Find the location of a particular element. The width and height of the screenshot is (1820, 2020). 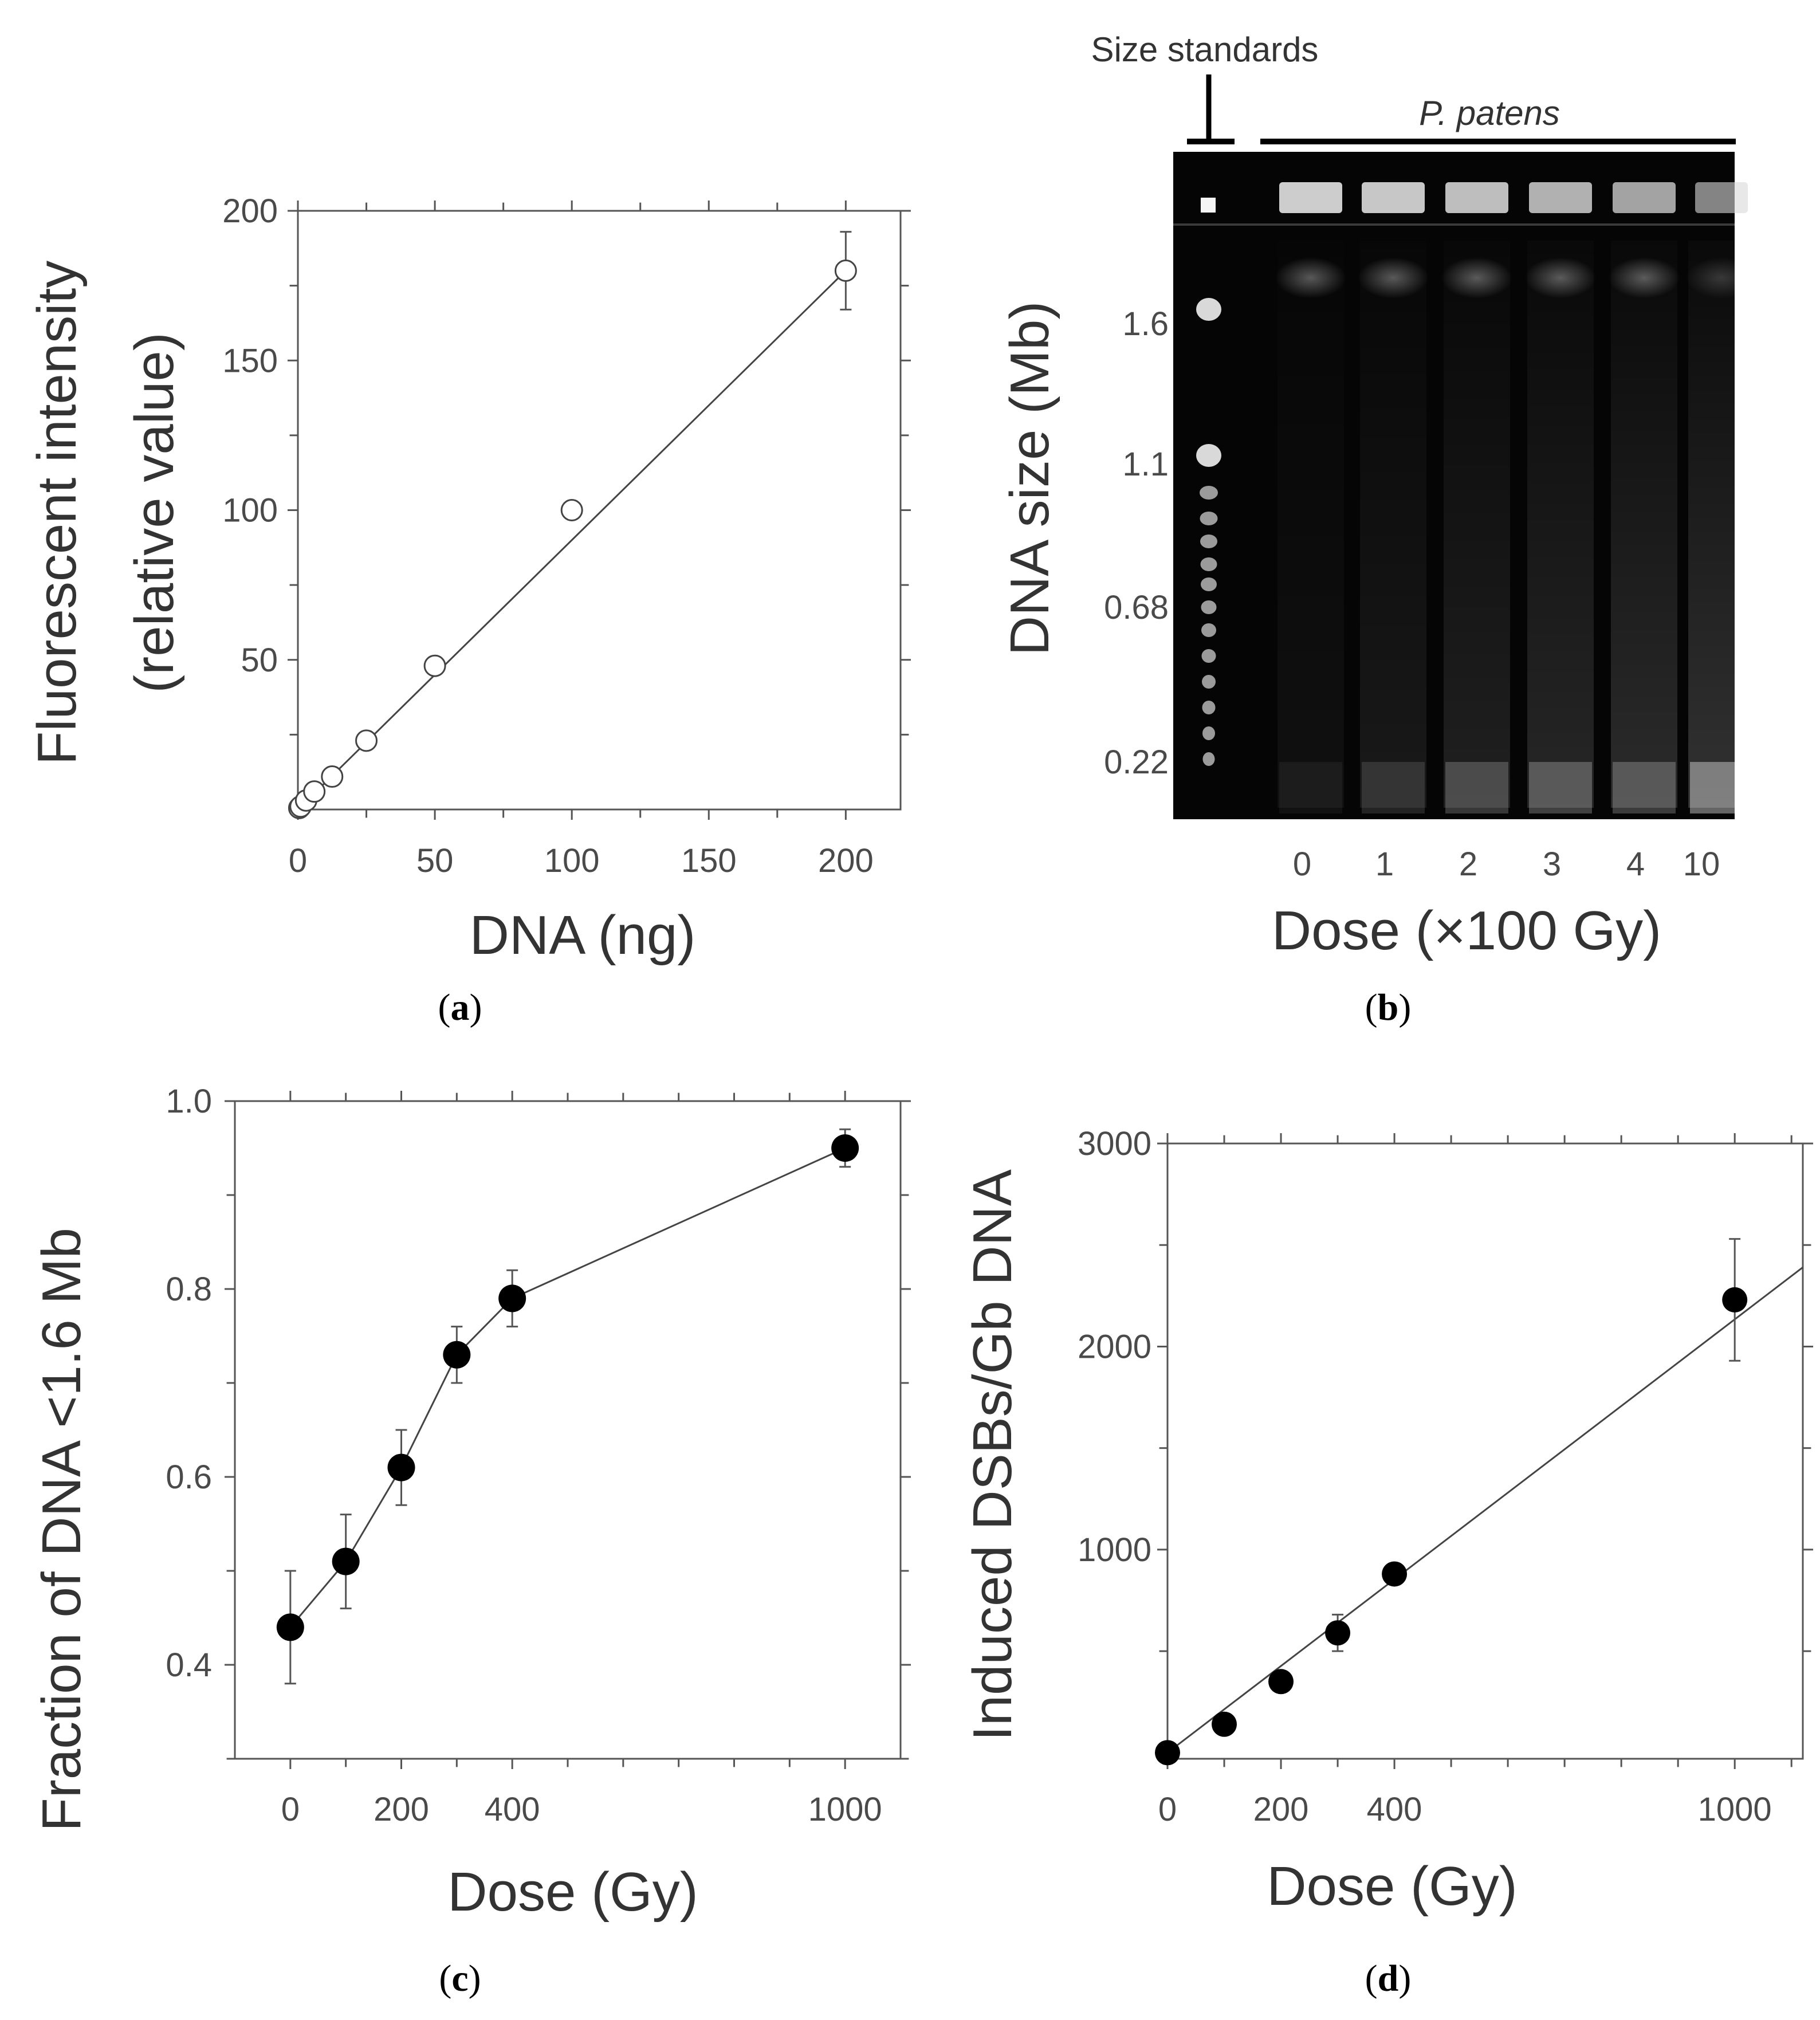

panel-a-points is located at coordinates (572, 525).